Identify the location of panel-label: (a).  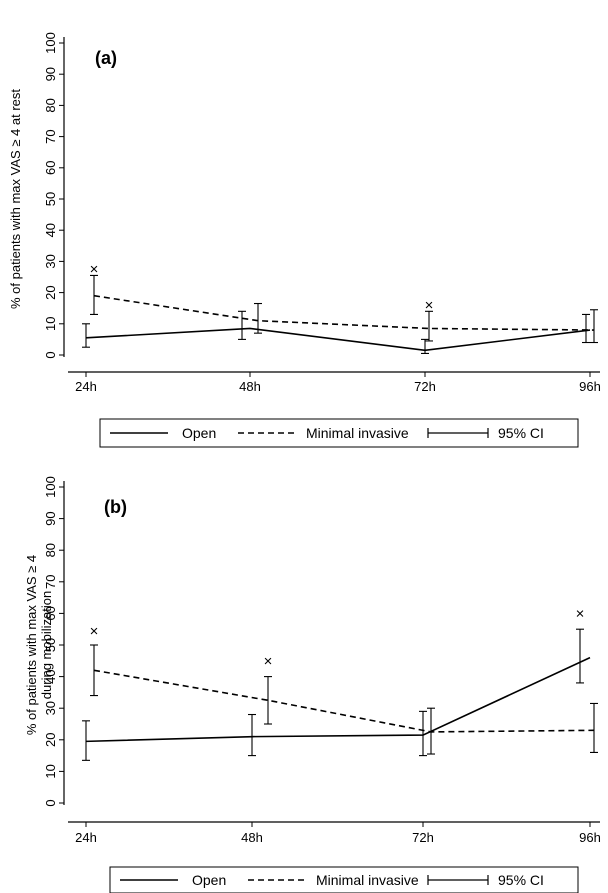
(106, 58).